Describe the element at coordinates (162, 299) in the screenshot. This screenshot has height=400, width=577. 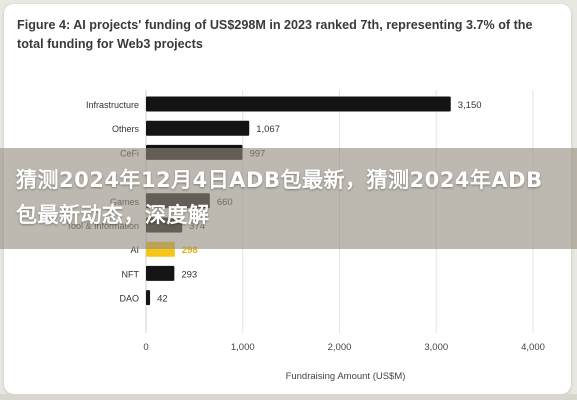
I see `value-label: 42` at that location.